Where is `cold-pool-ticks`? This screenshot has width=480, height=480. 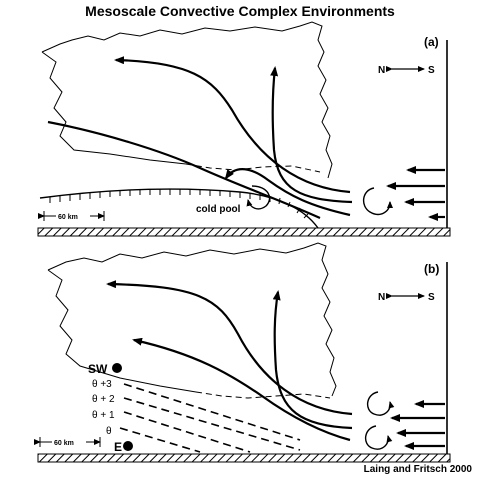 cold-pool-ticks is located at coordinates (179, 204).